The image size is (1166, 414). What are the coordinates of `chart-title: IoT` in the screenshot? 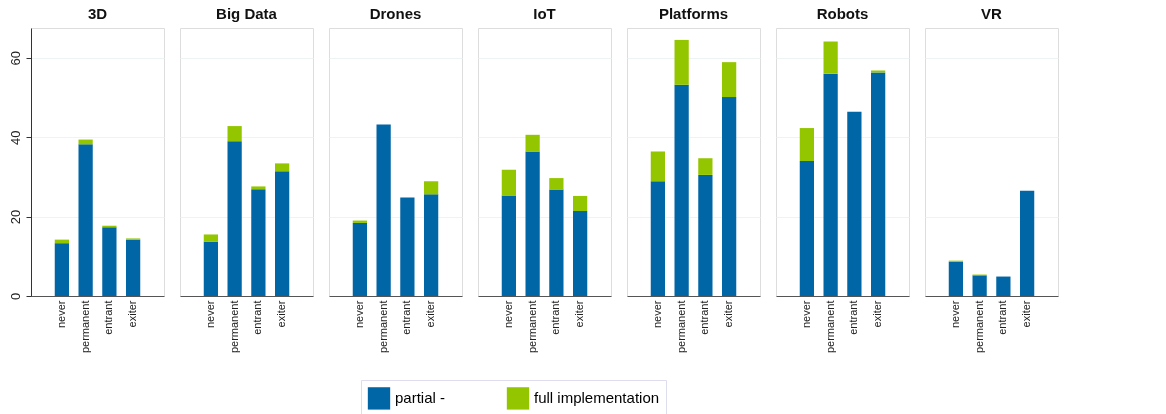 It's located at (544, 13).